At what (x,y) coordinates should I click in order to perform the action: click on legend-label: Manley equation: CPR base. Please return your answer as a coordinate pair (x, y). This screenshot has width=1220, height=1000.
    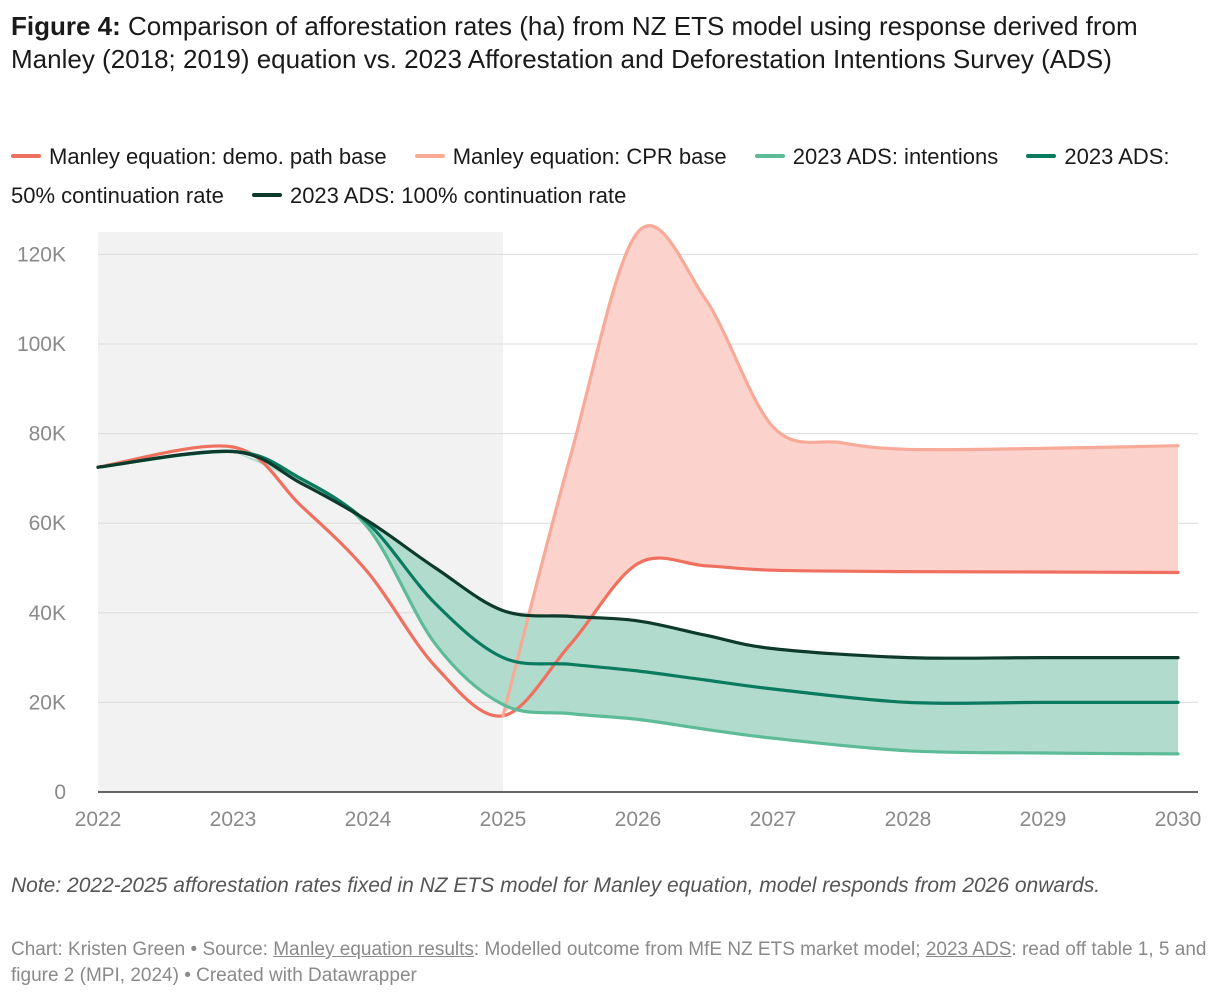
    Looking at the image, I should click on (589, 156).